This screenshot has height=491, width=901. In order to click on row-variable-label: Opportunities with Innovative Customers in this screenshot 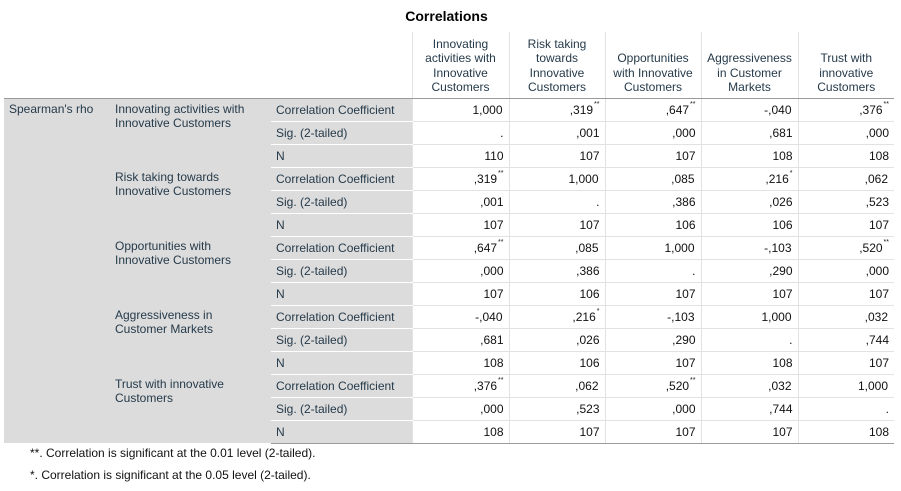, I will do `click(190, 270)`.